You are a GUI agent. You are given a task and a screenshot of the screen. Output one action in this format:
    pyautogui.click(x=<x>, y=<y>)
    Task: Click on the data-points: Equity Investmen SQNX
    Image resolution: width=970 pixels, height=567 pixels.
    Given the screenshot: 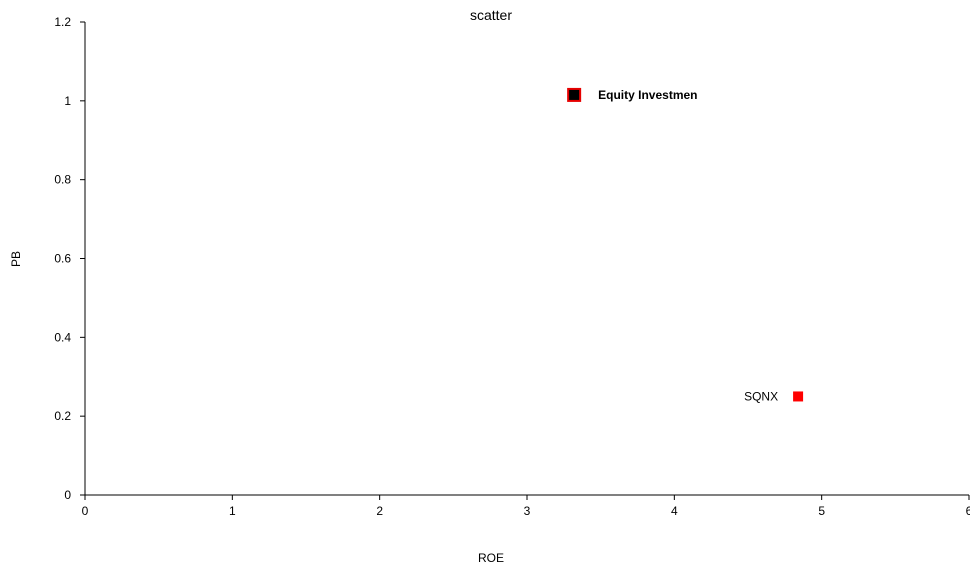 What is the action you would take?
    pyautogui.click(x=685, y=245)
    